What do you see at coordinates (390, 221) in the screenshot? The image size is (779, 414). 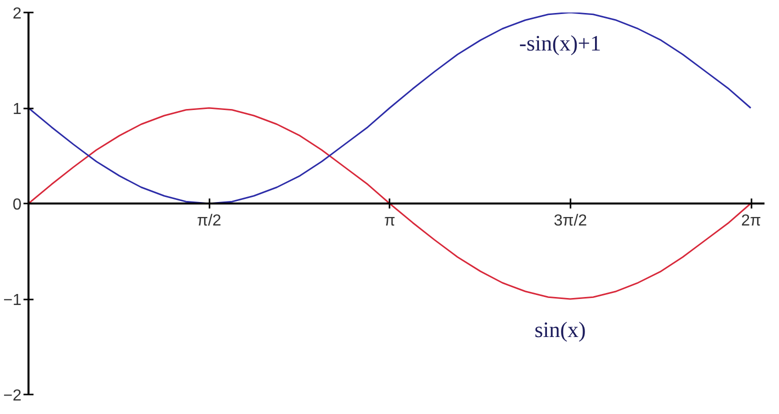 I see `x-tick-label: π` at bounding box center [390, 221].